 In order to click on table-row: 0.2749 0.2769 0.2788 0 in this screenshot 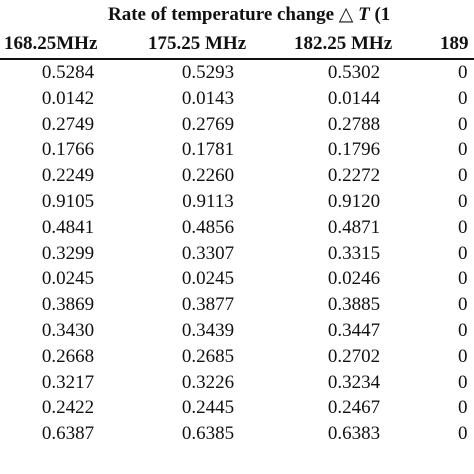, I will do `click(237, 125)`.